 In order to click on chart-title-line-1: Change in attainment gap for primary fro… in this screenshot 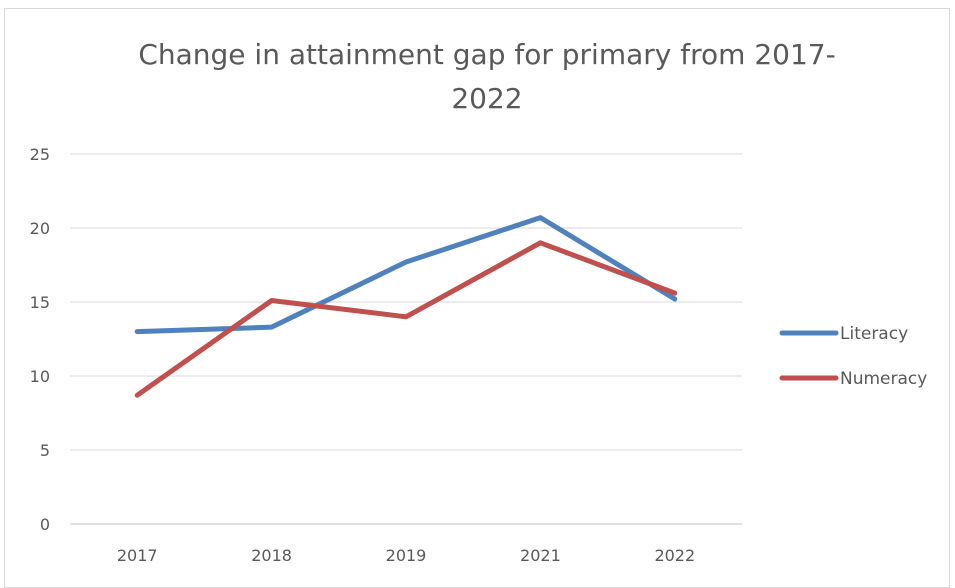, I will do `click(486, 54)`.